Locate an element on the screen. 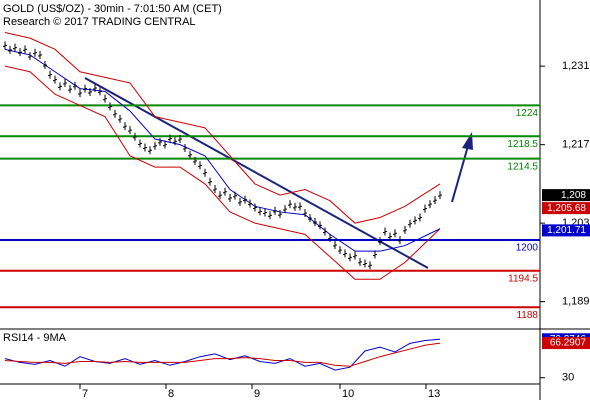 This screenshot has height=400, width=590. rsi-title: RSI14 - 9MA is located at coordinates (35, 338).